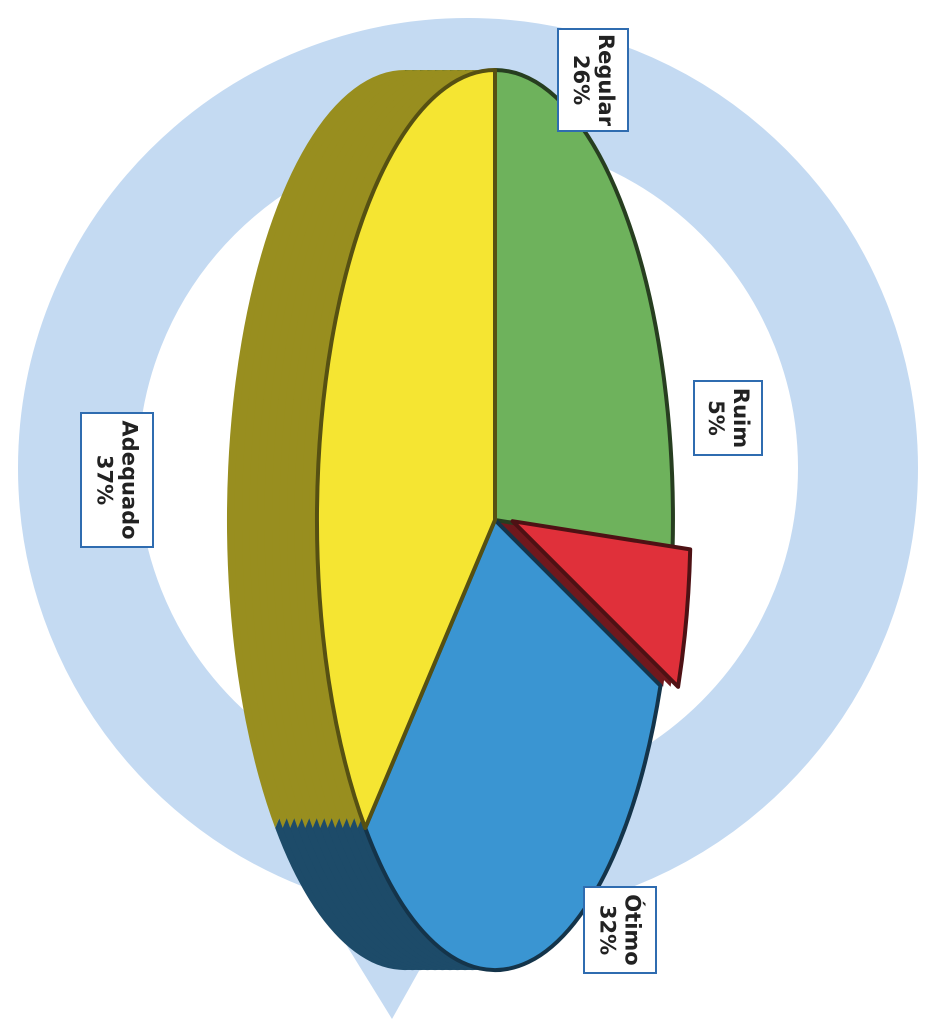 The image size is (929, 1019). I want to click on label-adequado: Adequado 37%, so click(117, 480).